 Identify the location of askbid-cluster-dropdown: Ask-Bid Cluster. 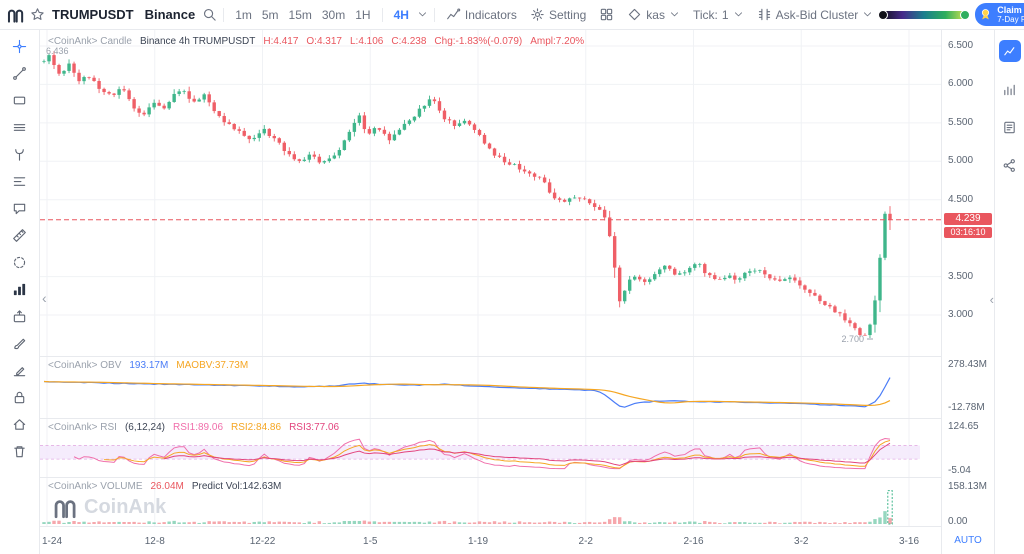
(815, 14).